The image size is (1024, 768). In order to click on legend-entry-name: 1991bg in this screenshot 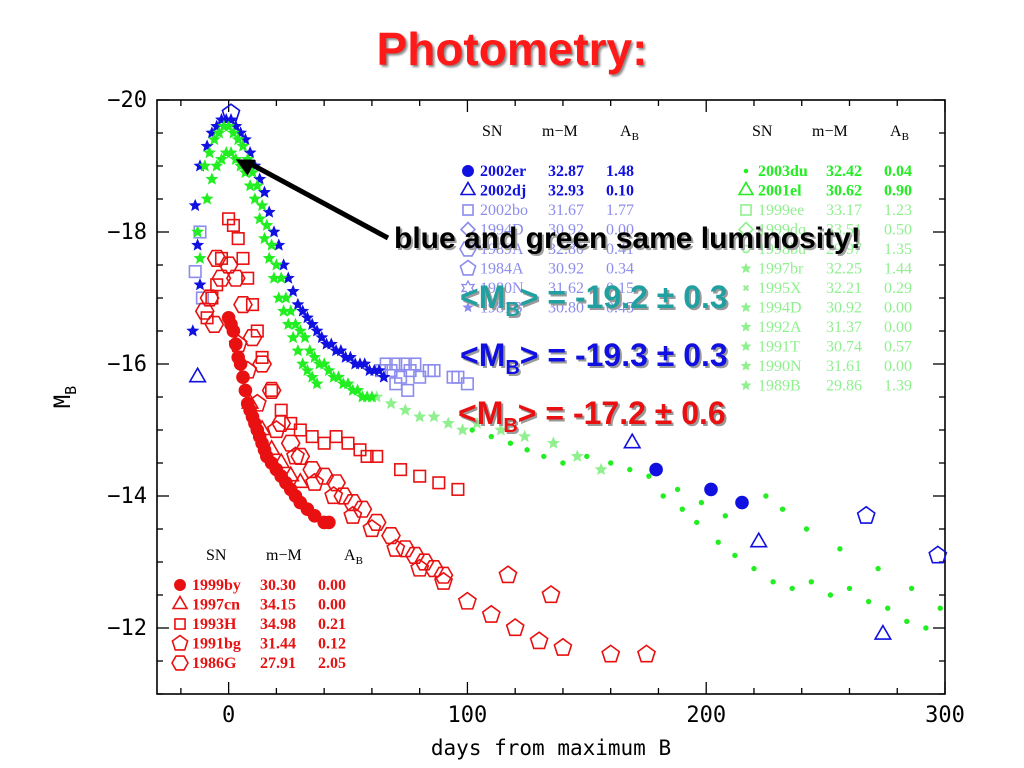, I will do `click(216, 644)`.